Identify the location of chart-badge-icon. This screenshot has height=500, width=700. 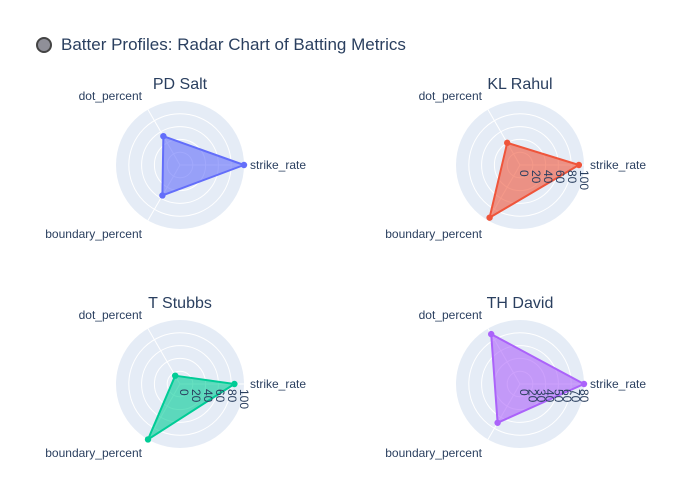
(44, 45).